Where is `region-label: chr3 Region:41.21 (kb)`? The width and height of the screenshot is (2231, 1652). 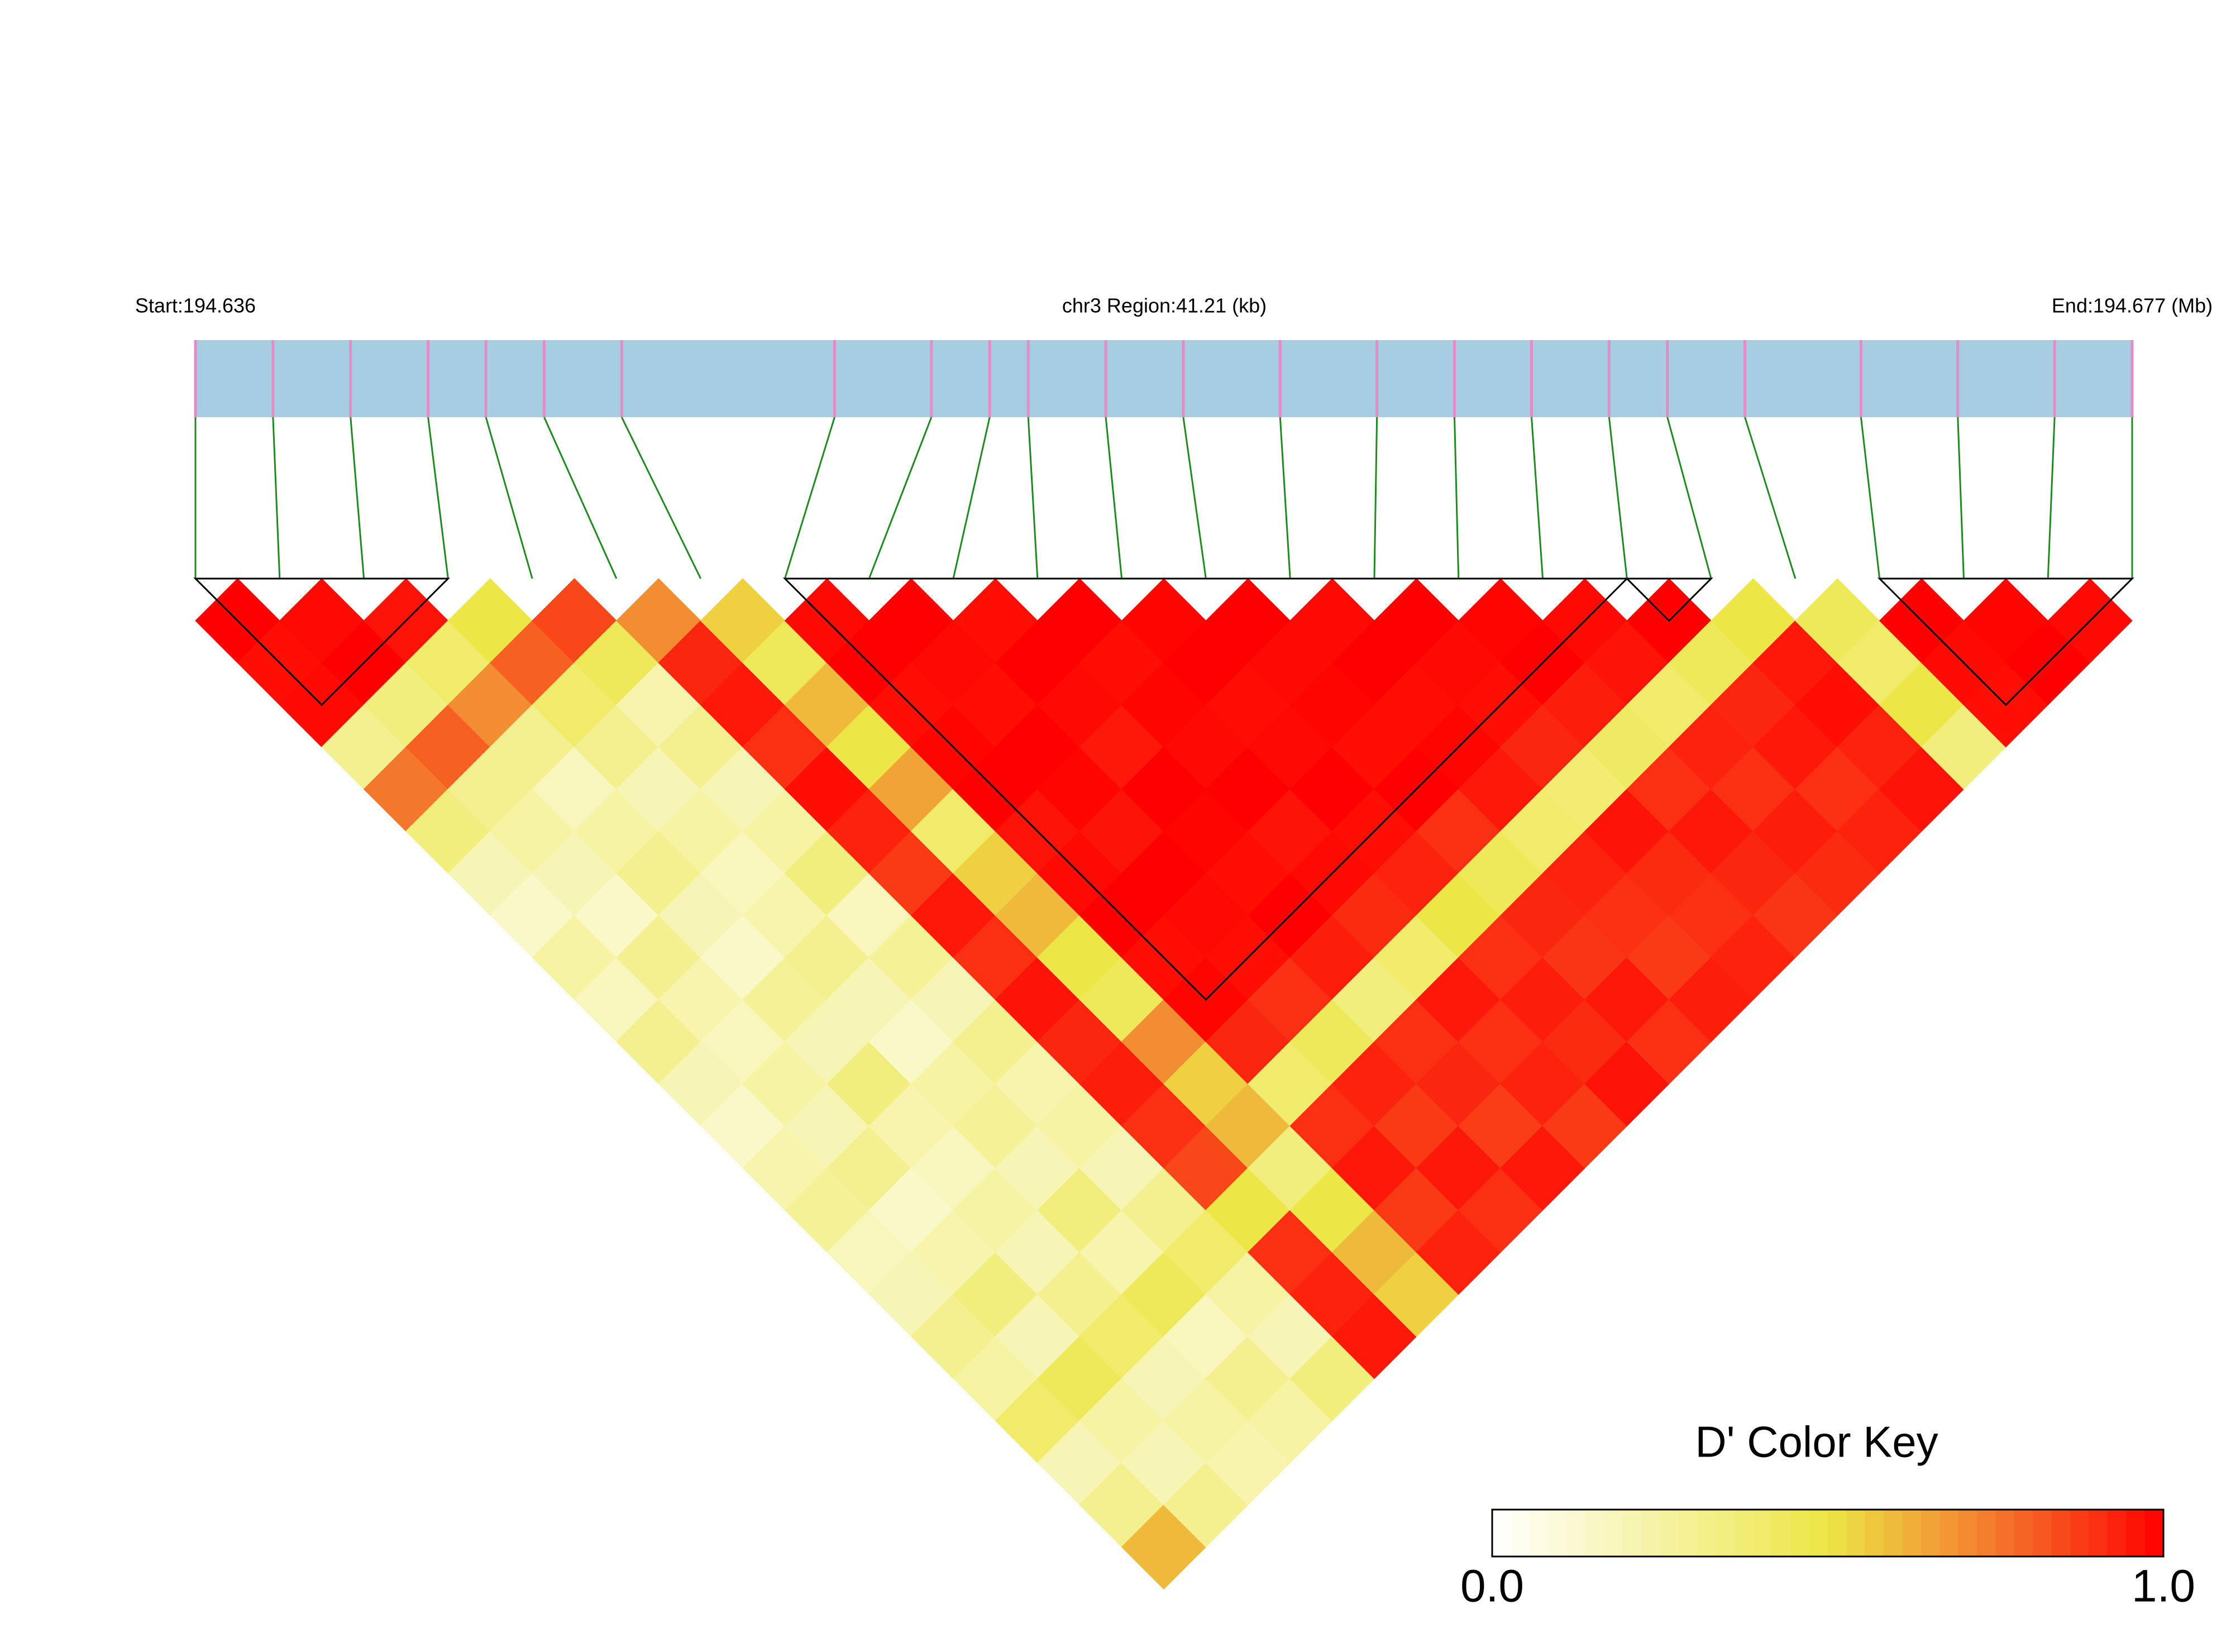 region-label: chr3 Region:41.21 (kb) is located at coordinates (1164, 305).